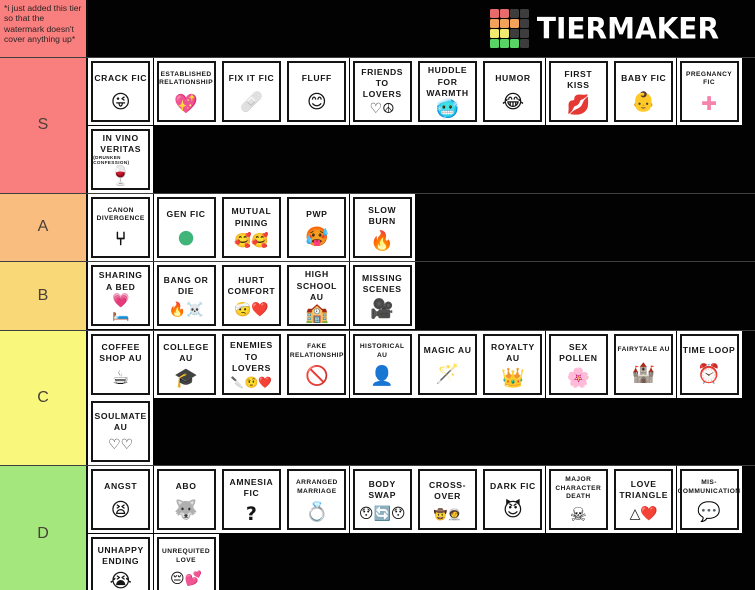 This screenshot has height=590, width=755. I want to click on card-title: ENEMIES TO LOVERS, so click(251, 356).